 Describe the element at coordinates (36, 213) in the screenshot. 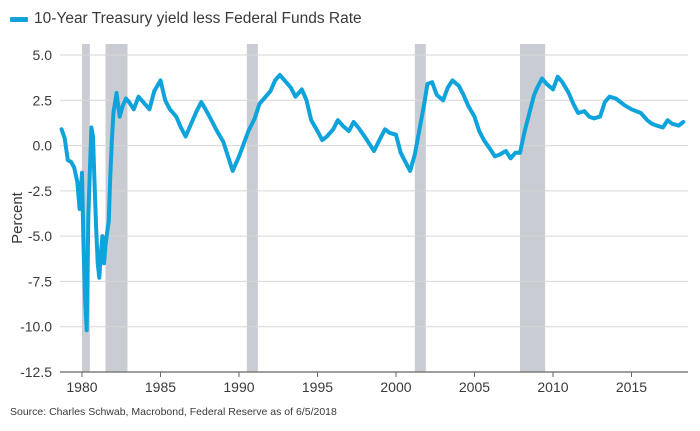

I see `y-axis-ticks: 5.0 2.5 0.0 -2.5 -5.0 -7.5 -10.0 -12.5` at that location.